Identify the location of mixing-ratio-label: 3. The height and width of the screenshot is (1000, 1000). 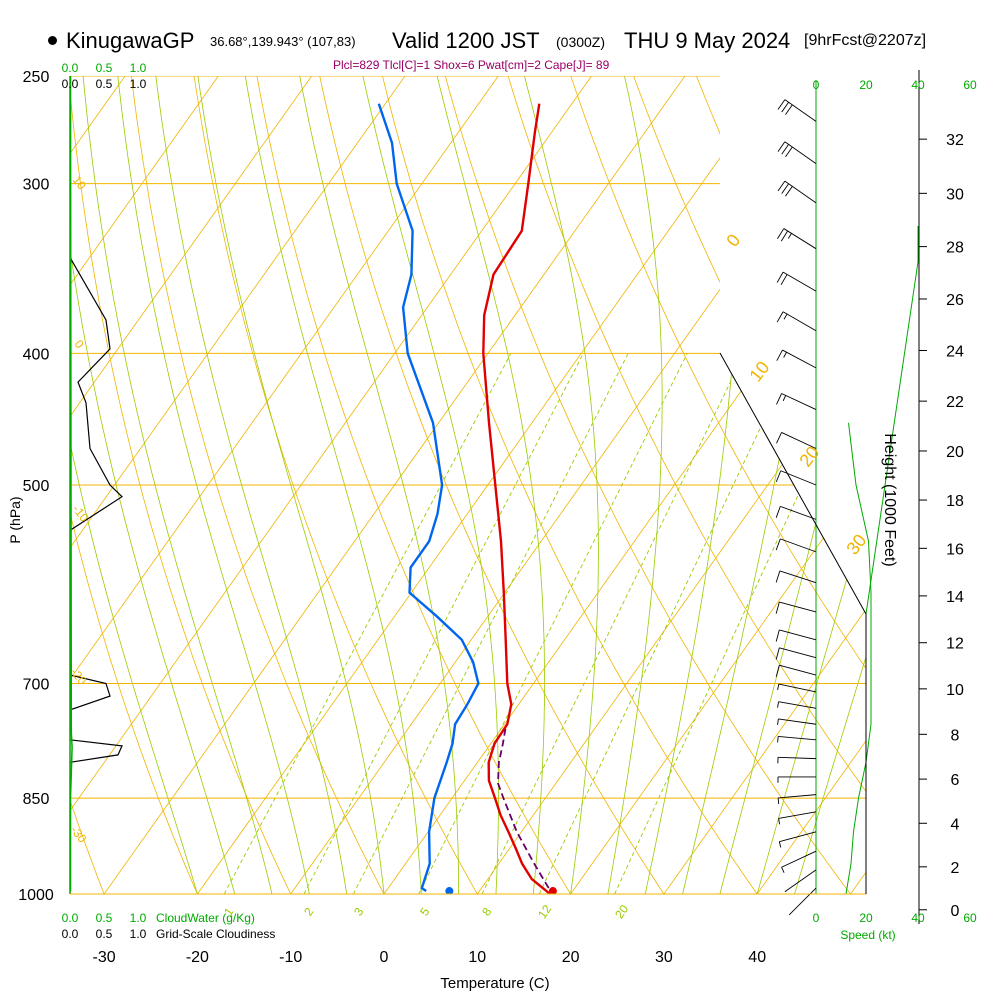
(358, 912).